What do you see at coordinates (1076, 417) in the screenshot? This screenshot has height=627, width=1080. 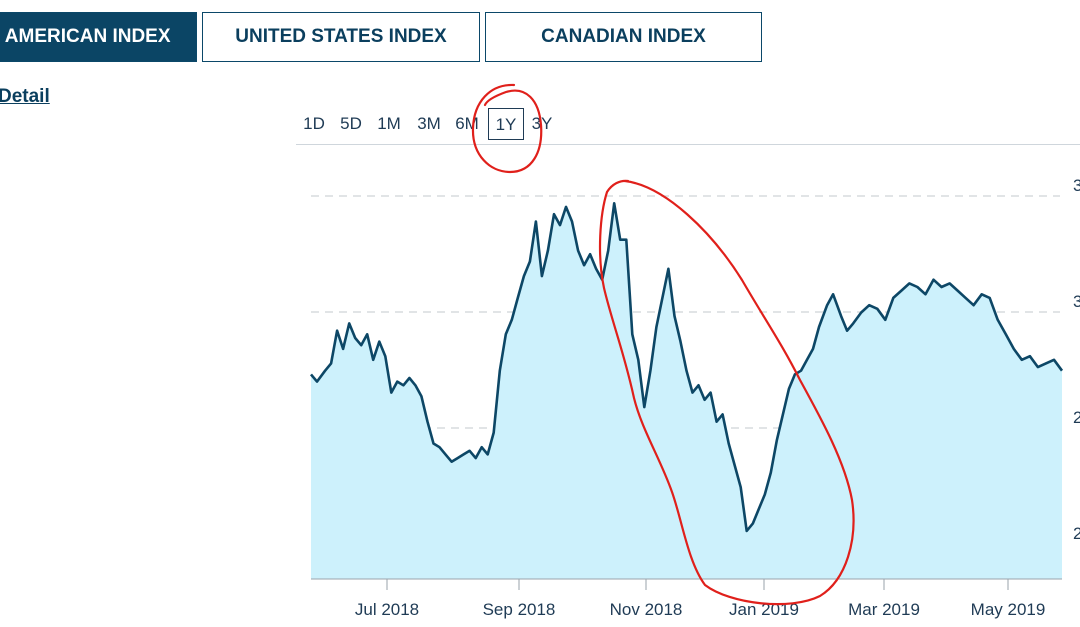 I see `y-tick-label-3: 2` at bounding box center [1076, 417].